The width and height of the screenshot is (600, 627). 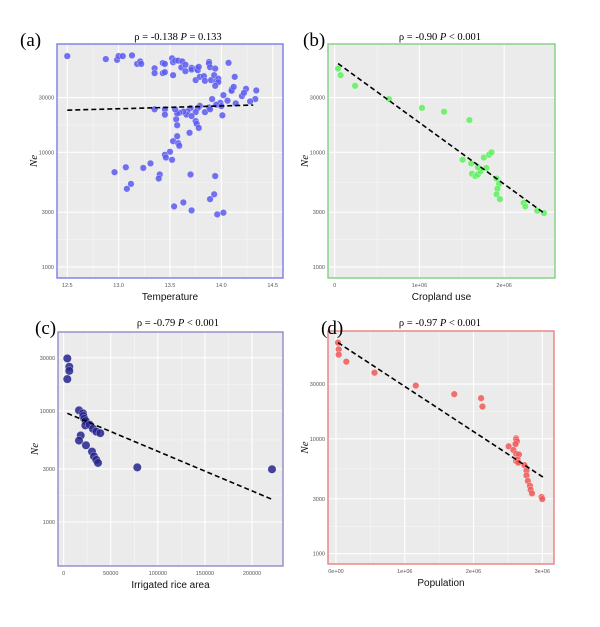 I want to click on y-tick-label: 30000, so click(x=46, y=99).